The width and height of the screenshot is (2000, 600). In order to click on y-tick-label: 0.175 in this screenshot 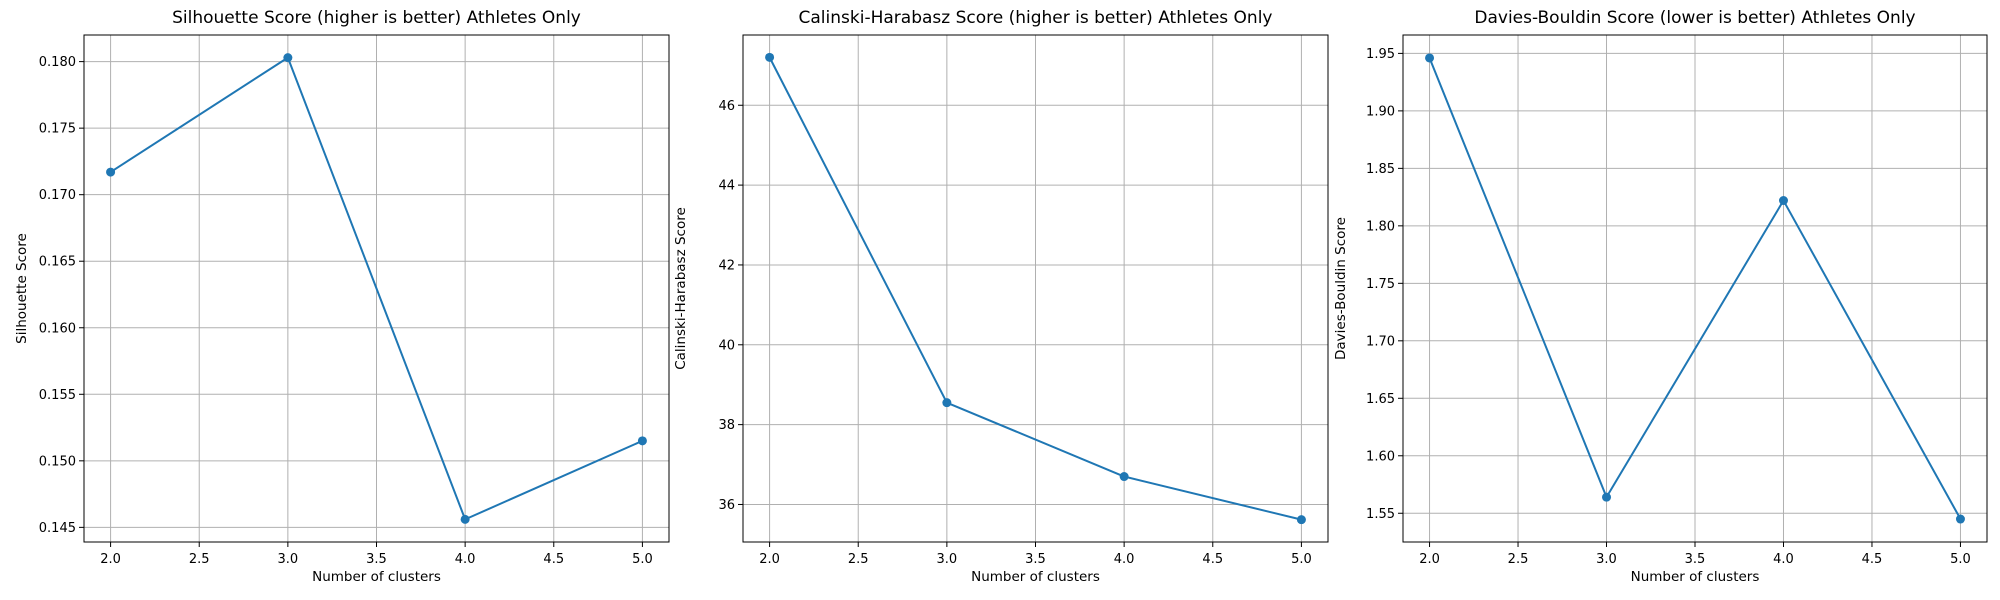, I will do `click(57, 129)`.